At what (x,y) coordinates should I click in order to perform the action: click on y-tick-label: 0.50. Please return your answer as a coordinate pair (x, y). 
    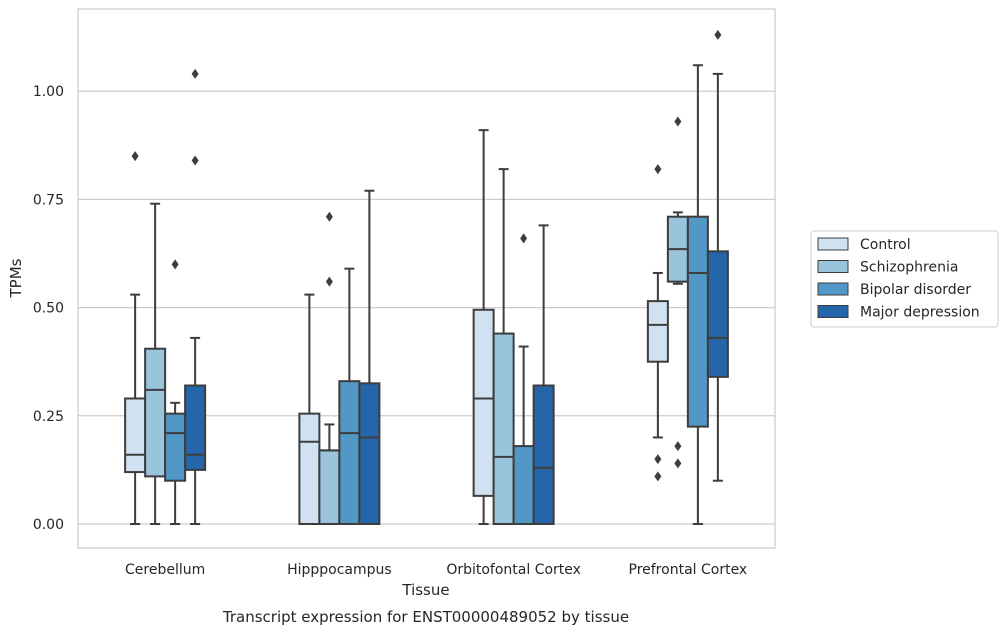
    Looking at the image, I should click on (48, 309).